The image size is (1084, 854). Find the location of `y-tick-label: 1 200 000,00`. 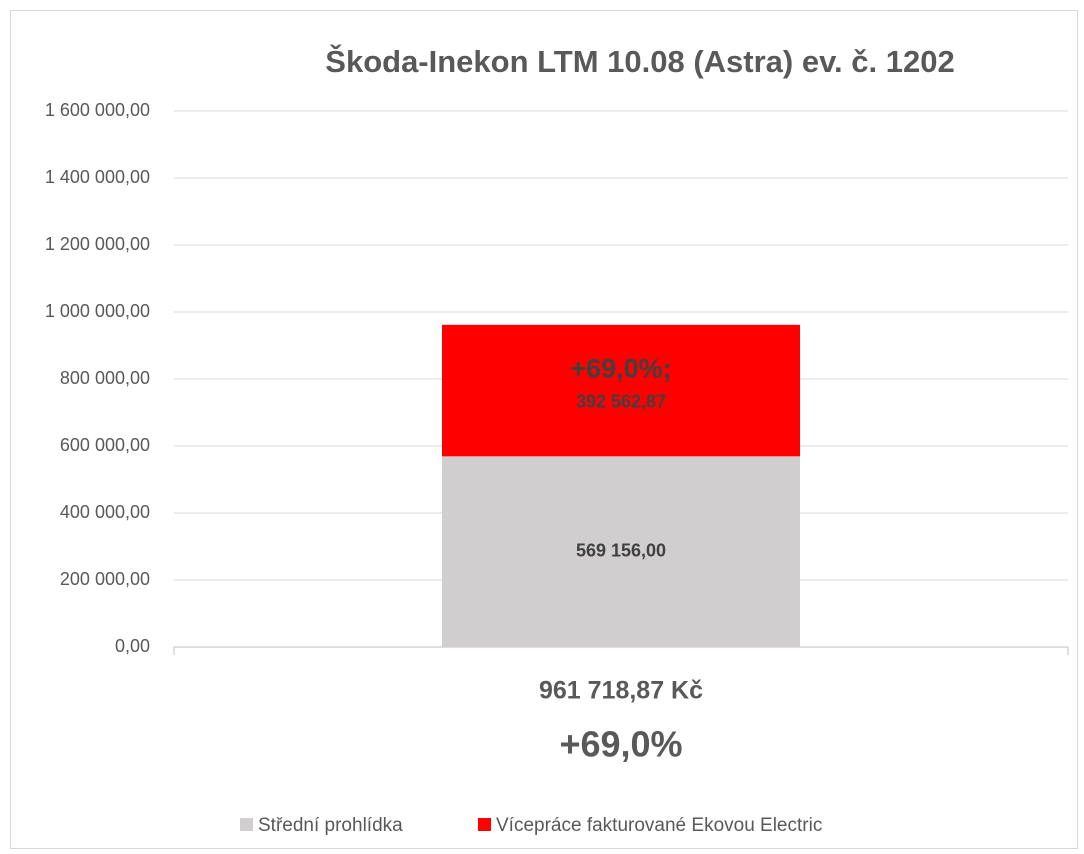

y-tick-label: 1 200 000,00 is located at coordinates (97, 244).